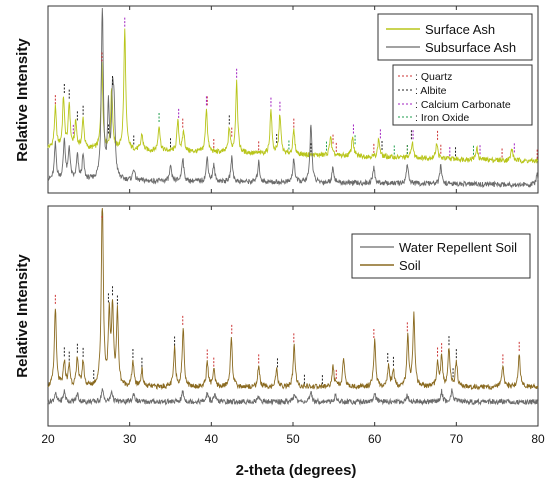  Describe the element at coordinates (22, 100) in the screenshot. I see `top-y-axis-label: Relative Intensity` at that location.